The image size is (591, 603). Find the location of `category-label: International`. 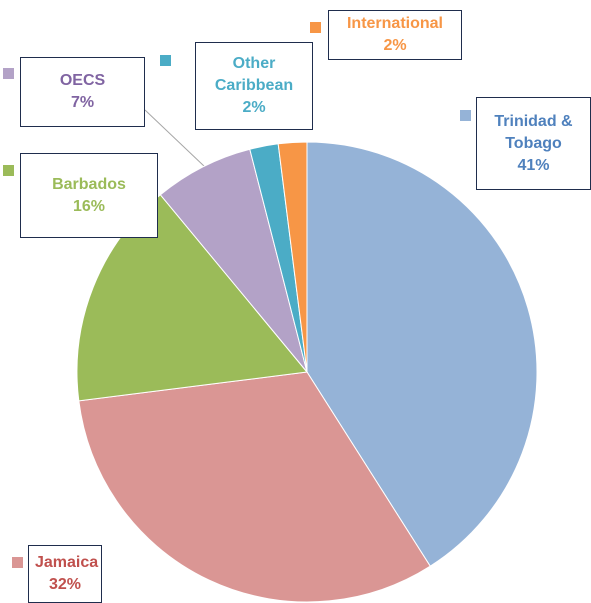

category-label: International is located at coordinates (394, 23).